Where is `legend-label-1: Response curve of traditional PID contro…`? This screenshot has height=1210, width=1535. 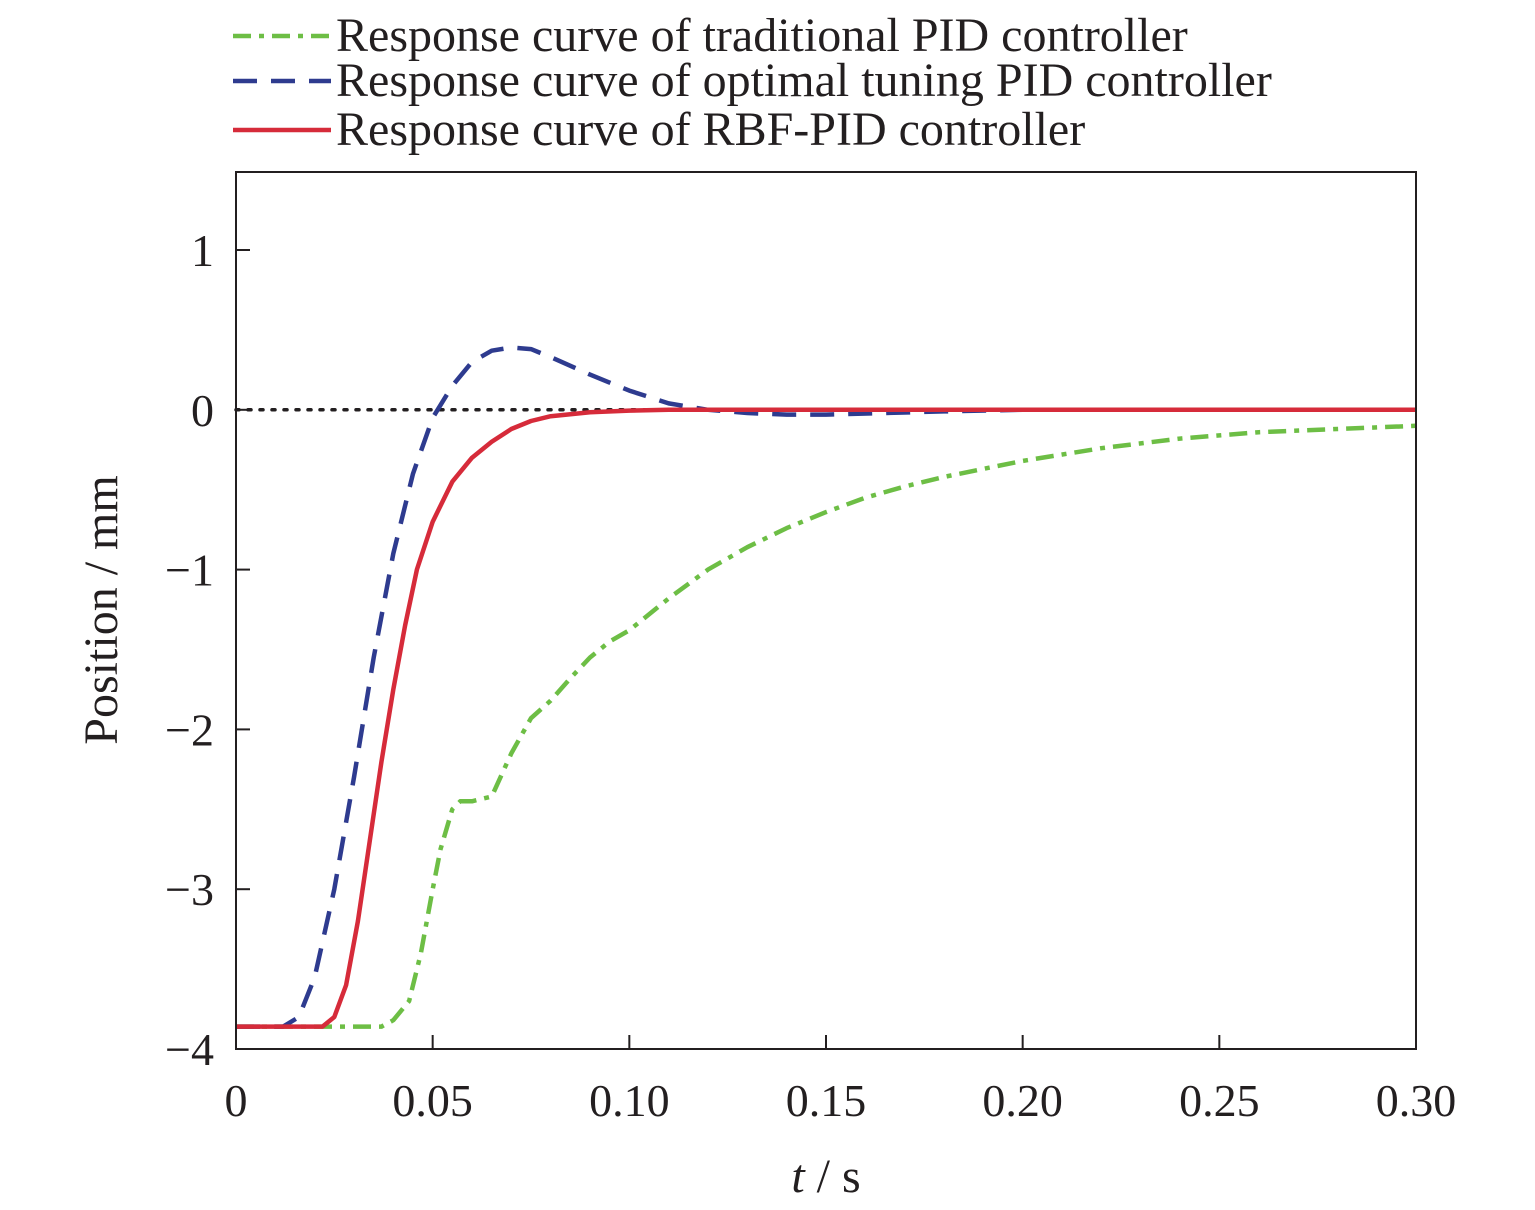 legend-label-1: Response curve of traditional PID contro… is located at coordinates (762, 35).